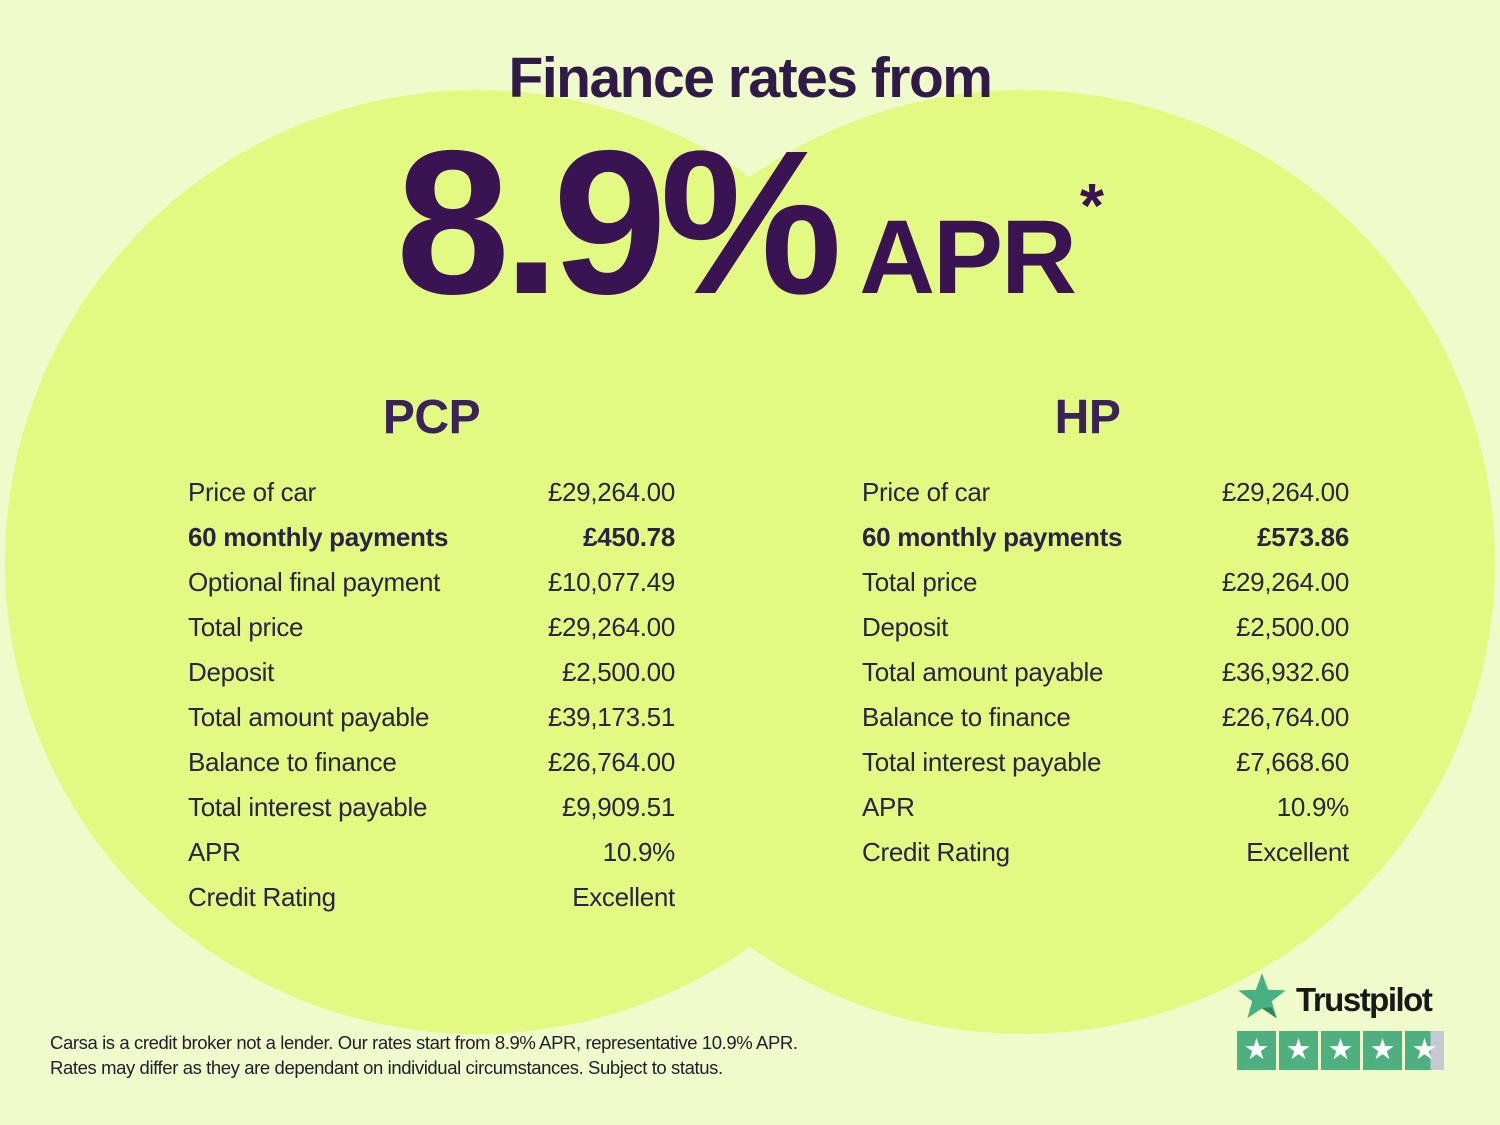  I want to click on trustpilot-logo: Trustpilot, so click(1340, 997).